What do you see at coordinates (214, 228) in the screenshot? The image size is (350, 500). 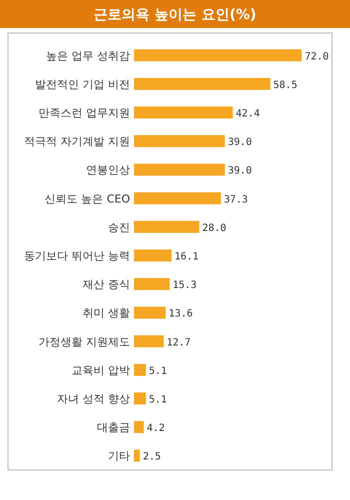 I see `data-label: 28.0` at bounding box center [214, 228].